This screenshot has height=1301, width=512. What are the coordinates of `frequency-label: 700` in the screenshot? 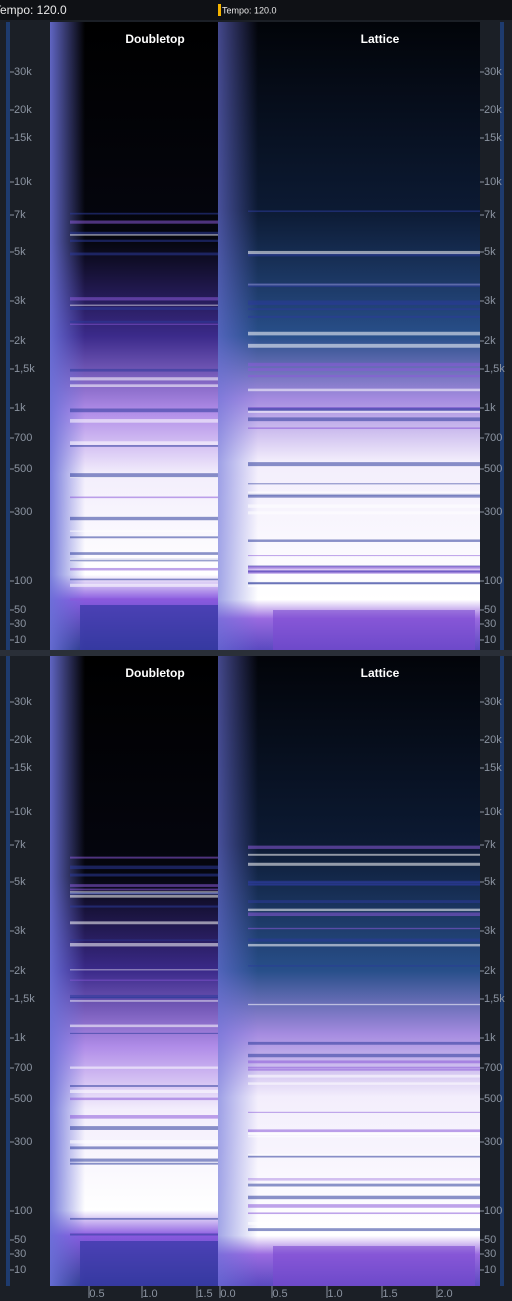 It's located at (23, 438).